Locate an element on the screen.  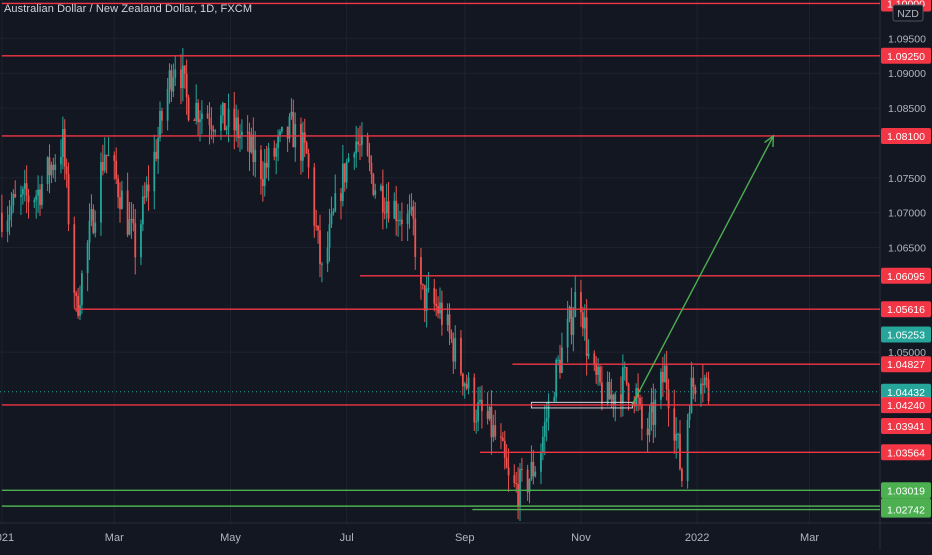
price-tick-label: 1.09500 is located at coordinates (907, 39).